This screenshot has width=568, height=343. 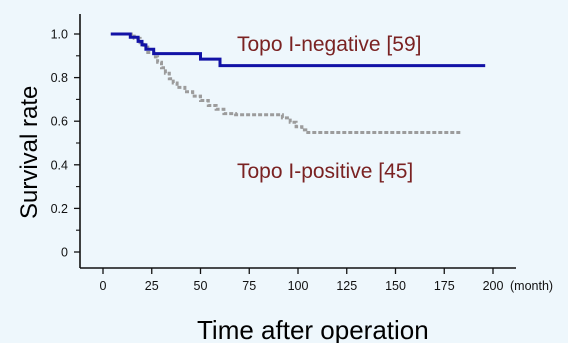 What do you see at coordinates (325, 171) in the screenshot?
I see `series-label-positive: Topo I-positive [45]` at bounding box center [325, 171].